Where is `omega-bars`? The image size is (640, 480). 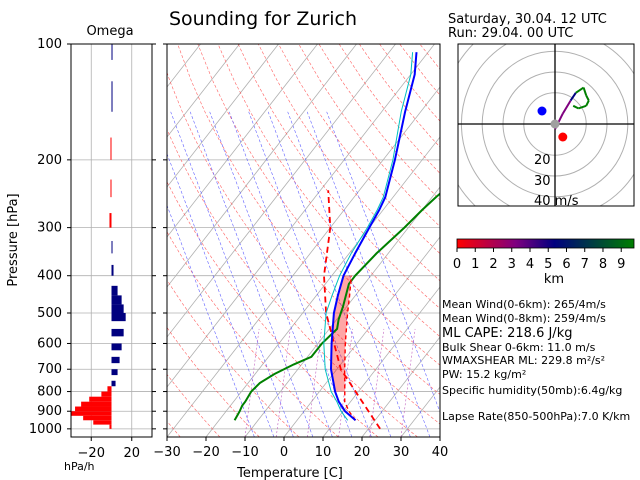
omega-bars is located at coordinates (111, 240).